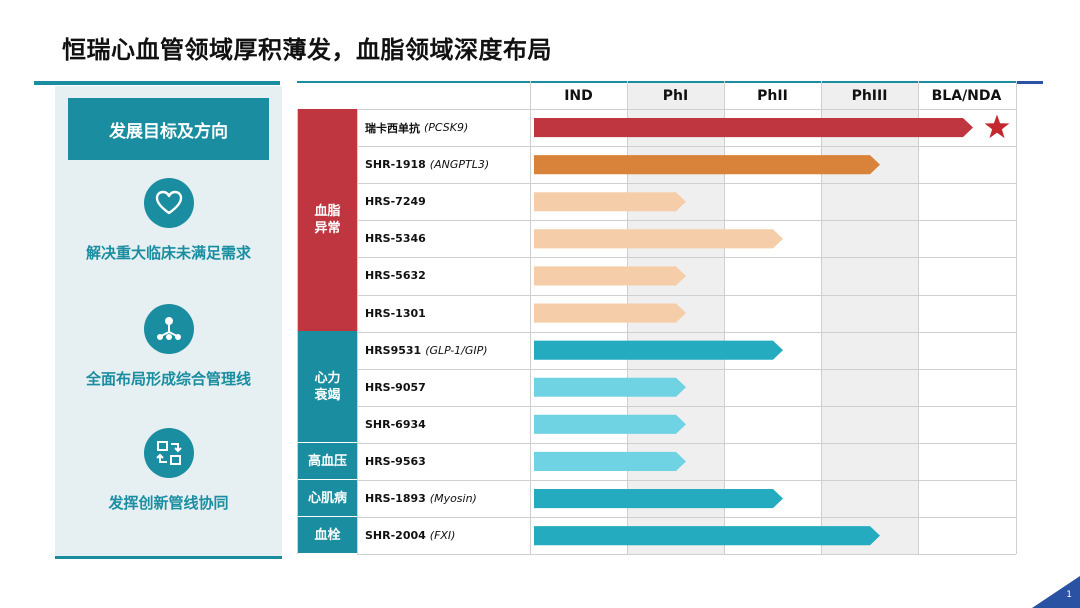 Image resolution: width=1080 pixels, height=608 pixels. Describe the element at coordinates (168, 329) in the screenshot. I see `network-icon` at that location.